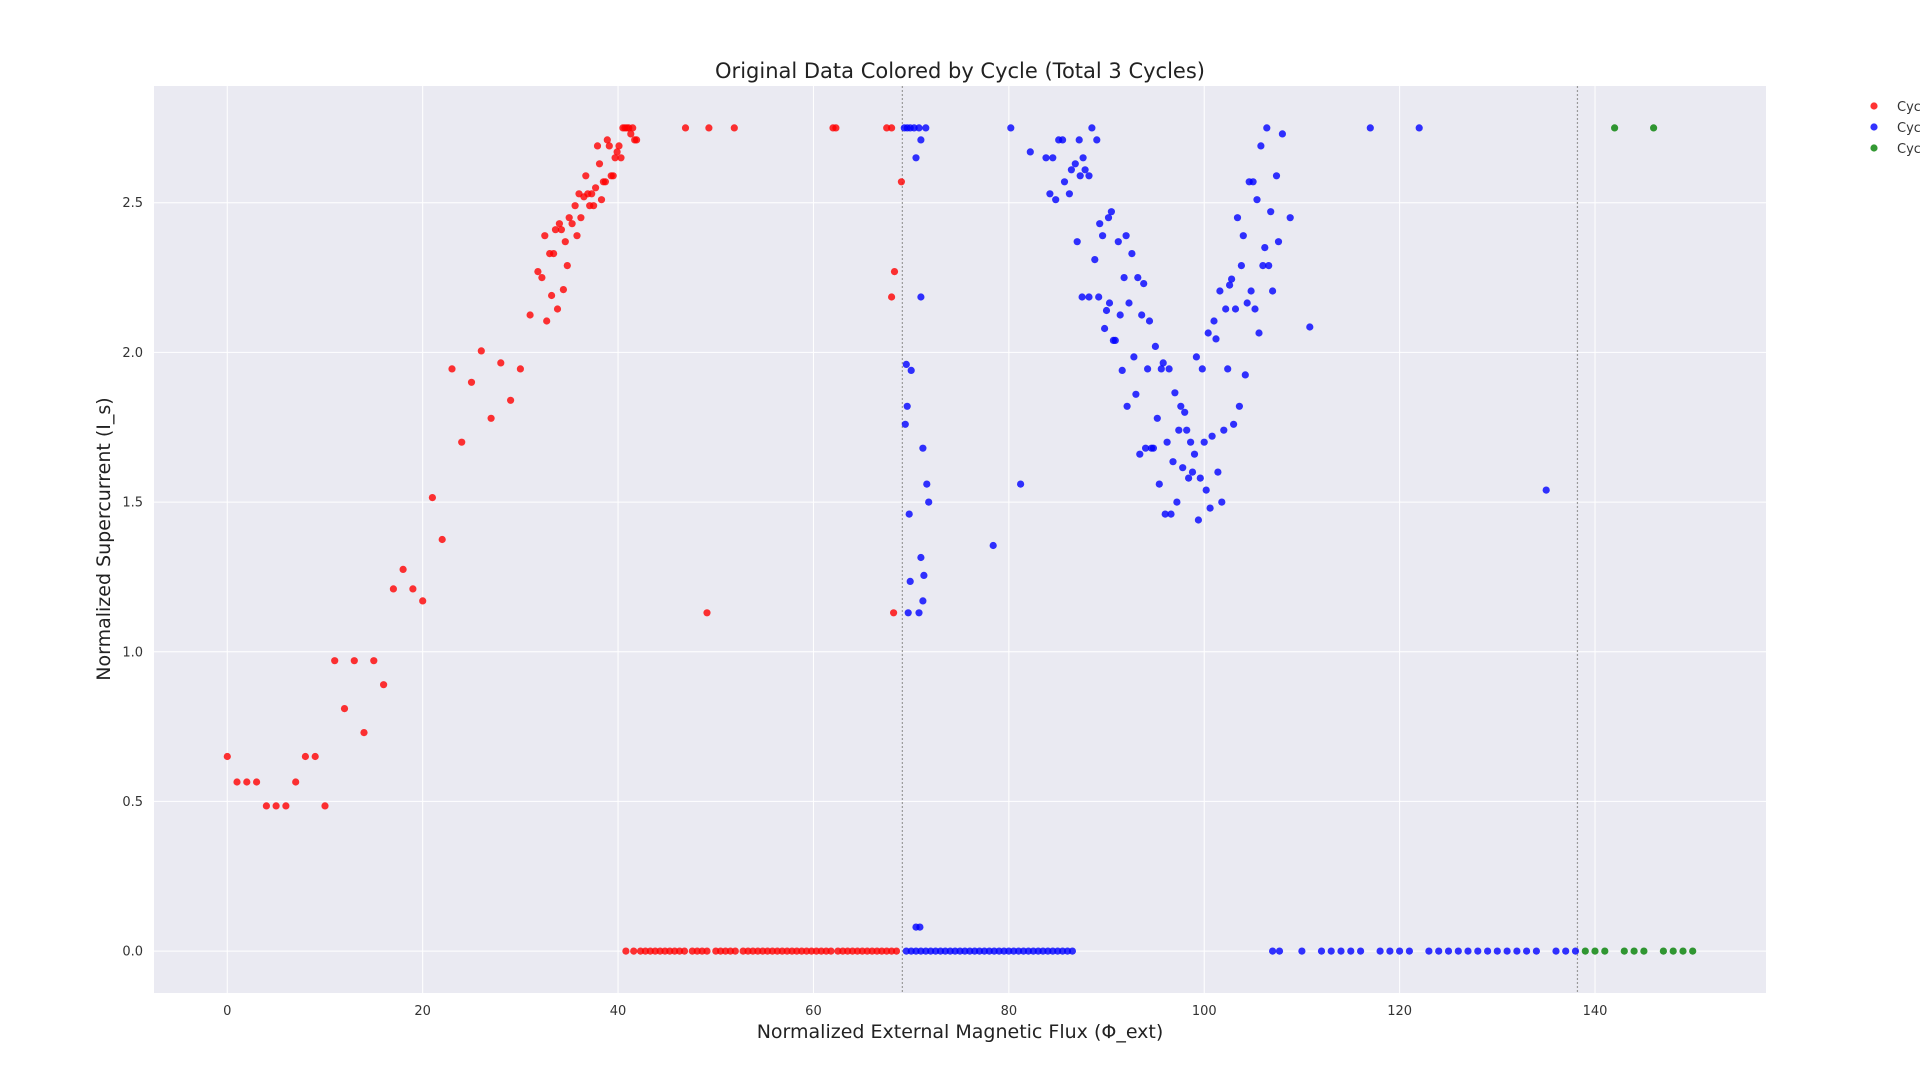 The height and width of the screenshot is (1080, 1920). I want to click on y-tick-label: 1.0, so click(132, 652).